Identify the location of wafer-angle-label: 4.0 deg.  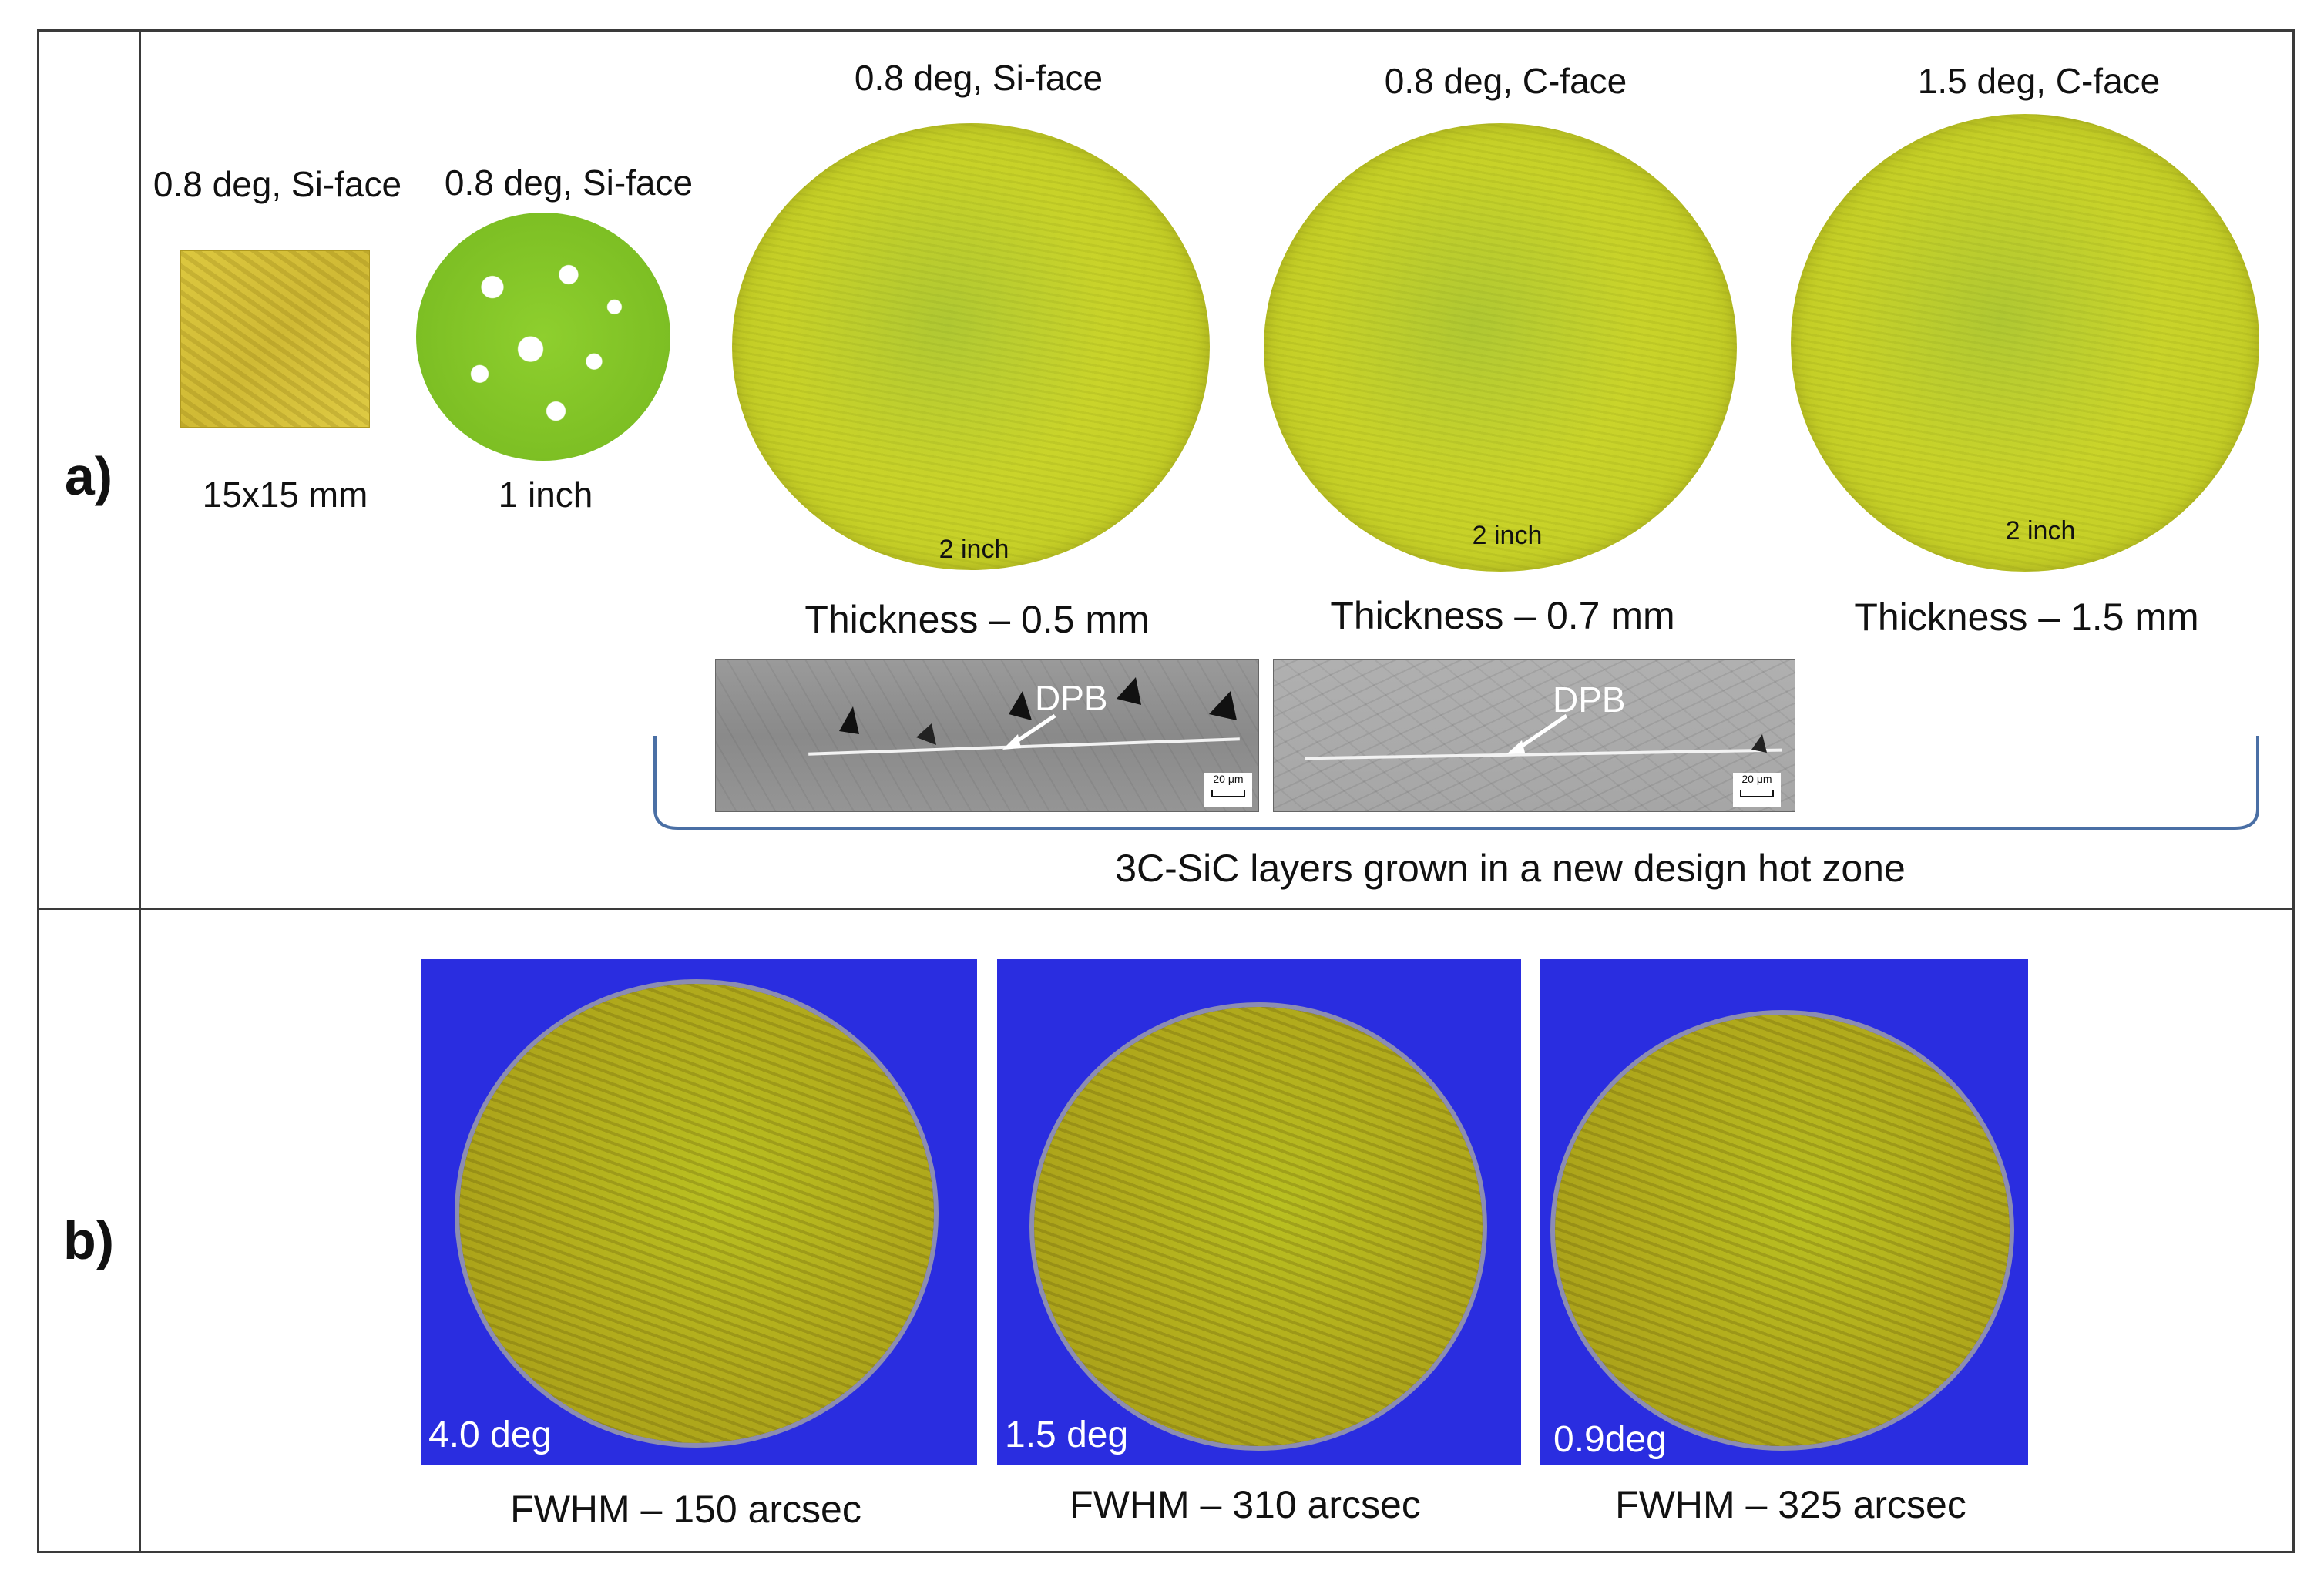
(490, 1435).